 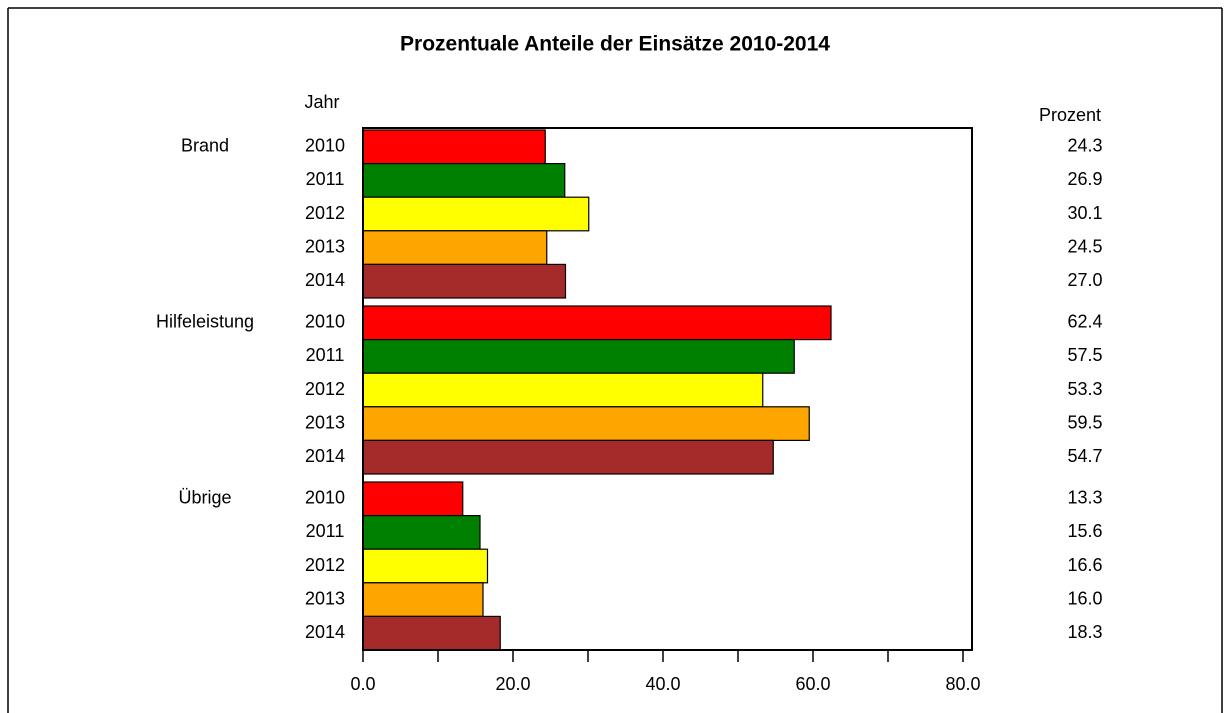 I want to click on value-label: 30.1, so click(x=1084, y=213).